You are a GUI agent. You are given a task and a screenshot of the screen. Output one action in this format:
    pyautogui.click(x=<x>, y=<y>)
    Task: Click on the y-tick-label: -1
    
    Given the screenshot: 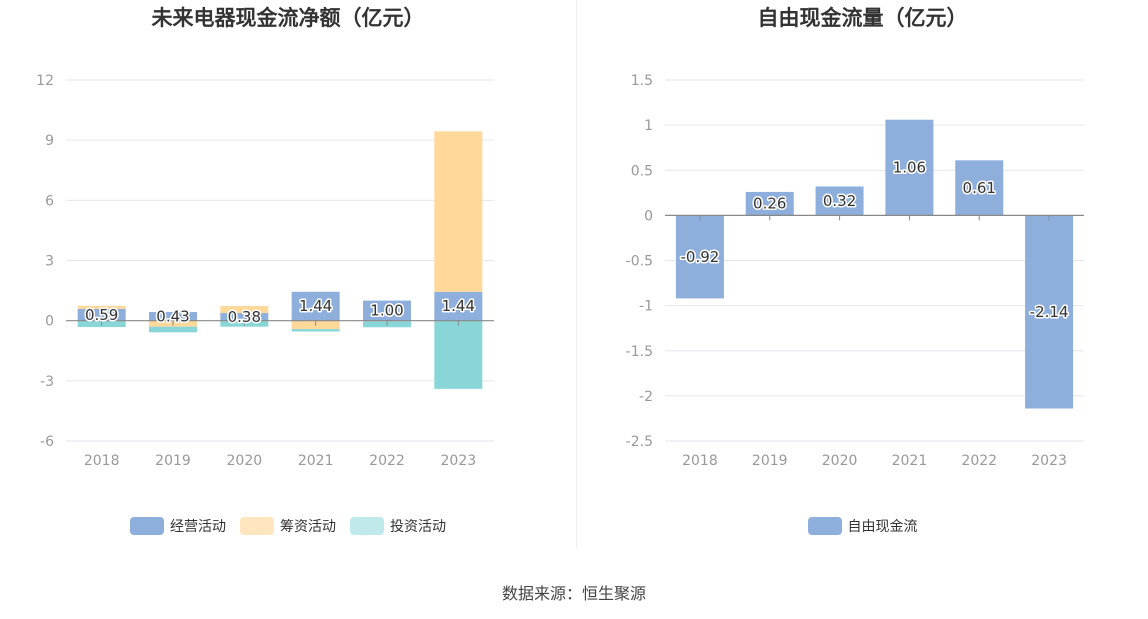 What is the action you would take?
    pyautogui.click(x=646, y=307)
    